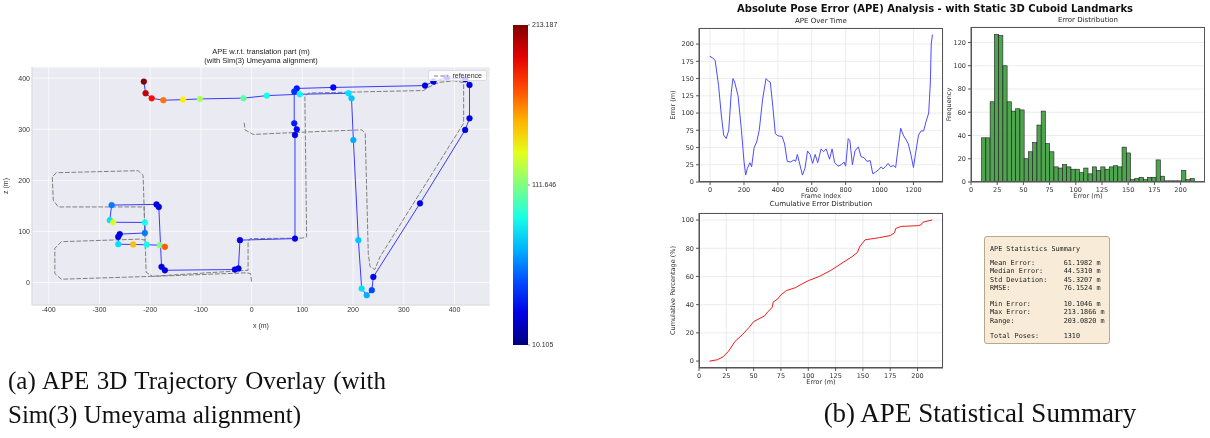 This screenshot has width=1210, height=438. Describe the element at coordinates (980, 413) in the screenshot. I see `text: (b) APE Statistical Summary` at that location.